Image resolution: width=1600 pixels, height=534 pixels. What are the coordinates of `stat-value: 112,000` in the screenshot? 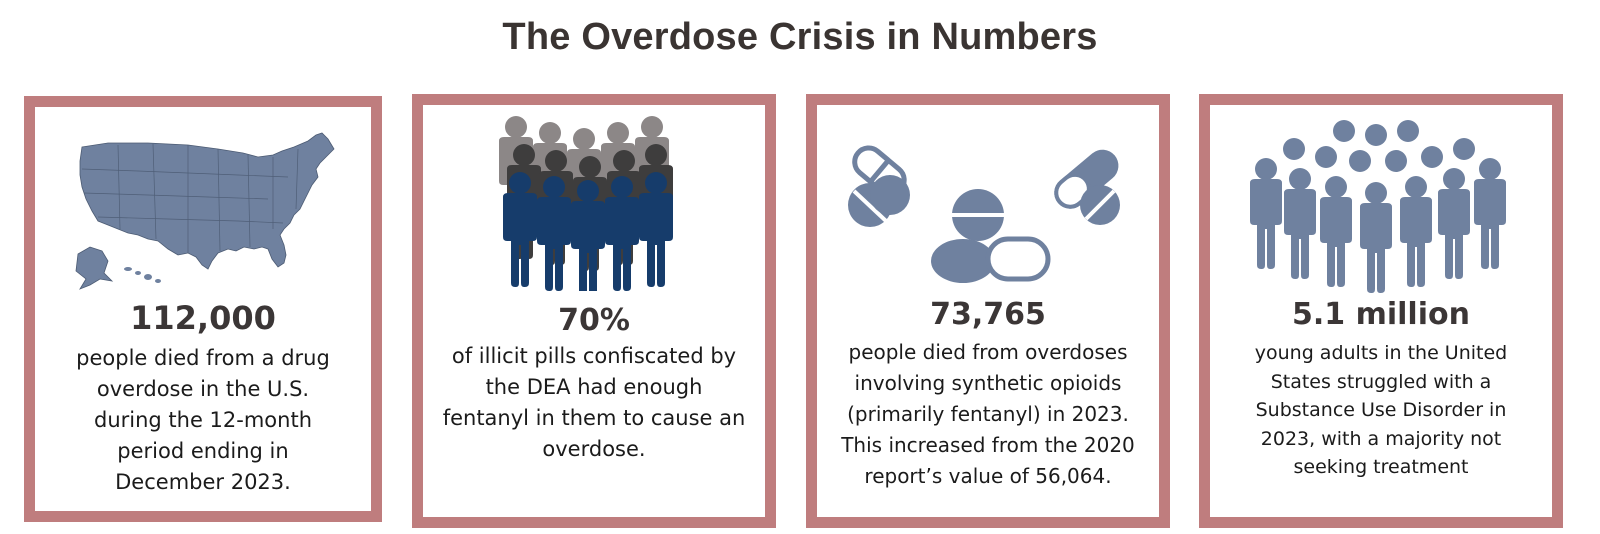 It's located at (203, 318).